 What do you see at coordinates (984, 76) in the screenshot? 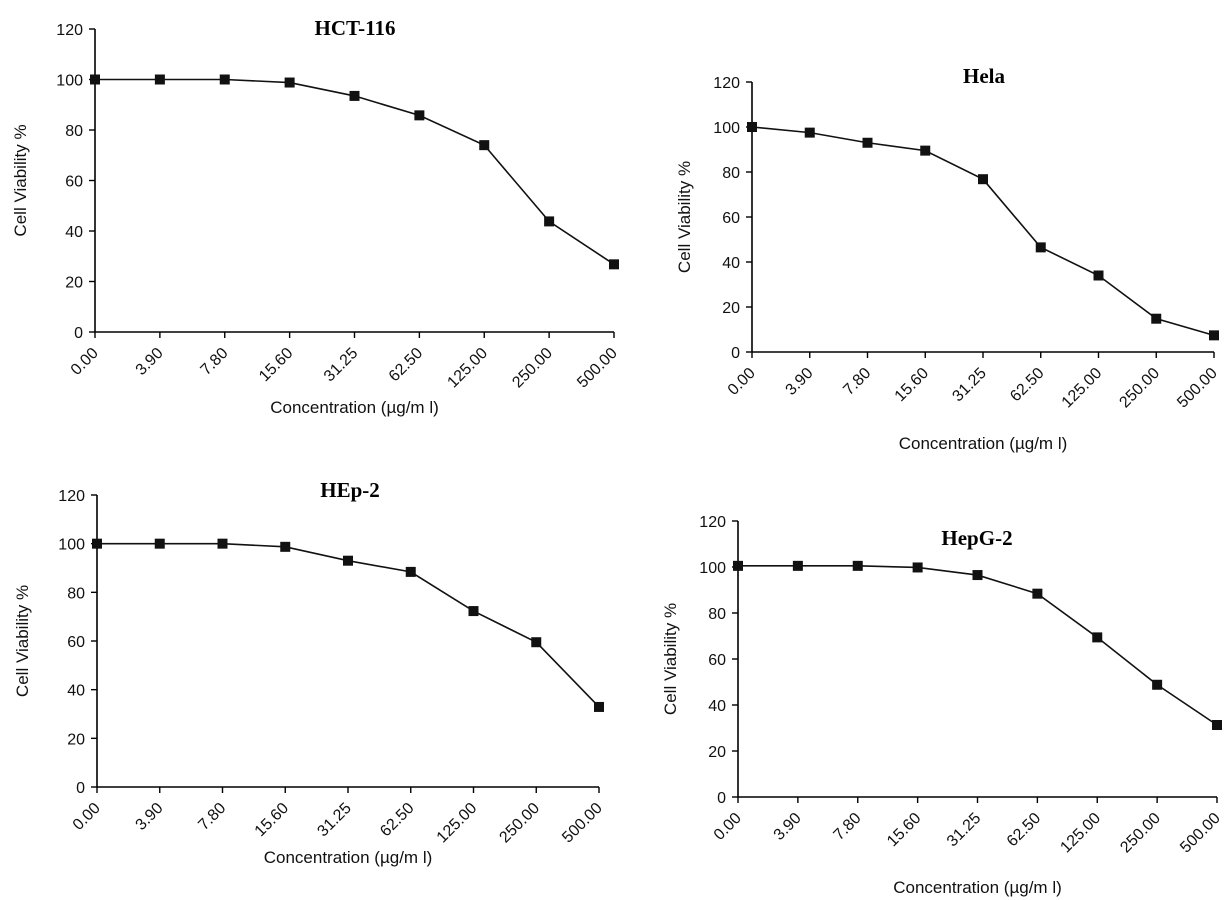
I see `chart-title: Hela` at bounding box center [984, 76].